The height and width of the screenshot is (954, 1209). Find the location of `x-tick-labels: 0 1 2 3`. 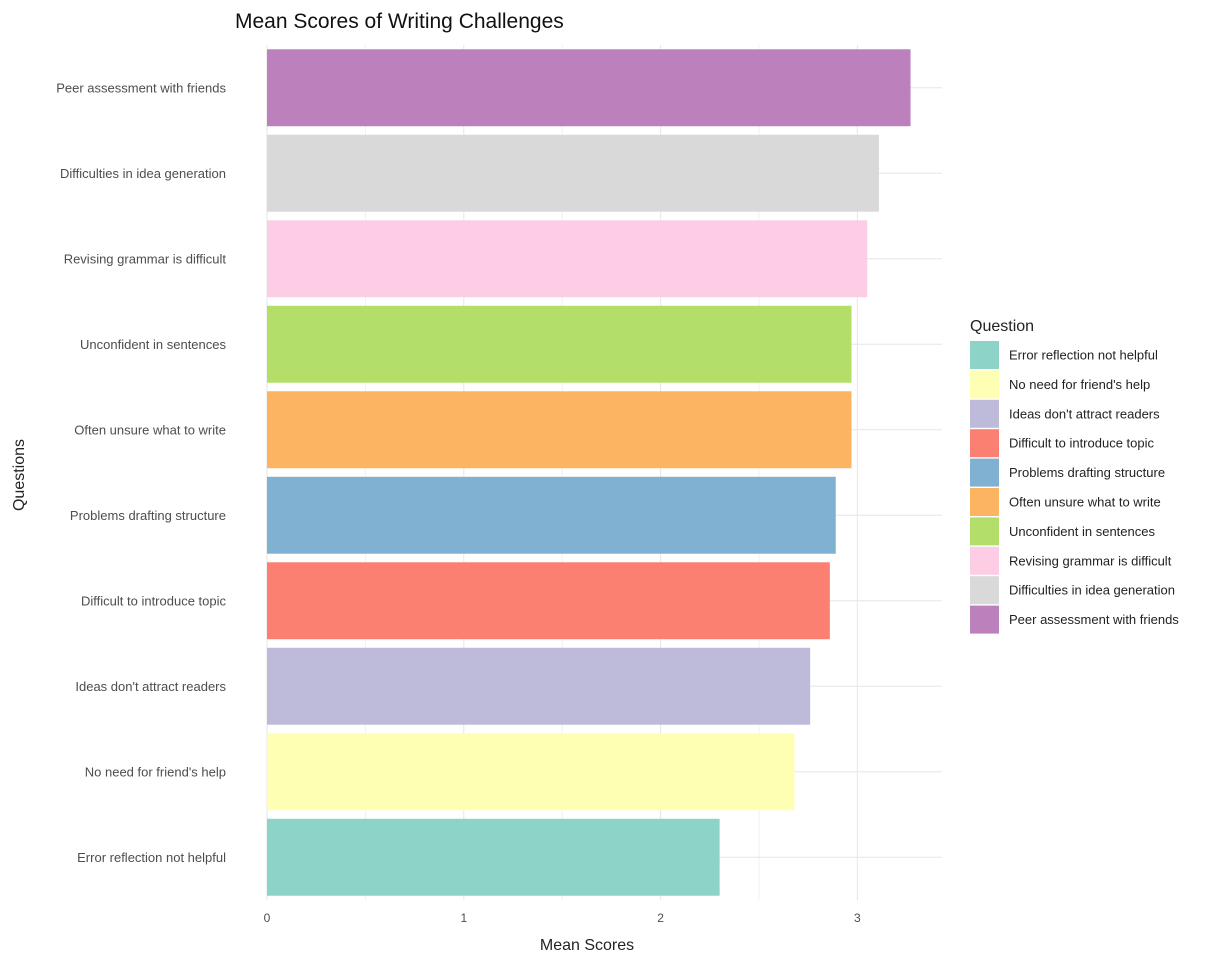

x-tick-labels: 0 1 2 3 is located at coordinates (562, 918).